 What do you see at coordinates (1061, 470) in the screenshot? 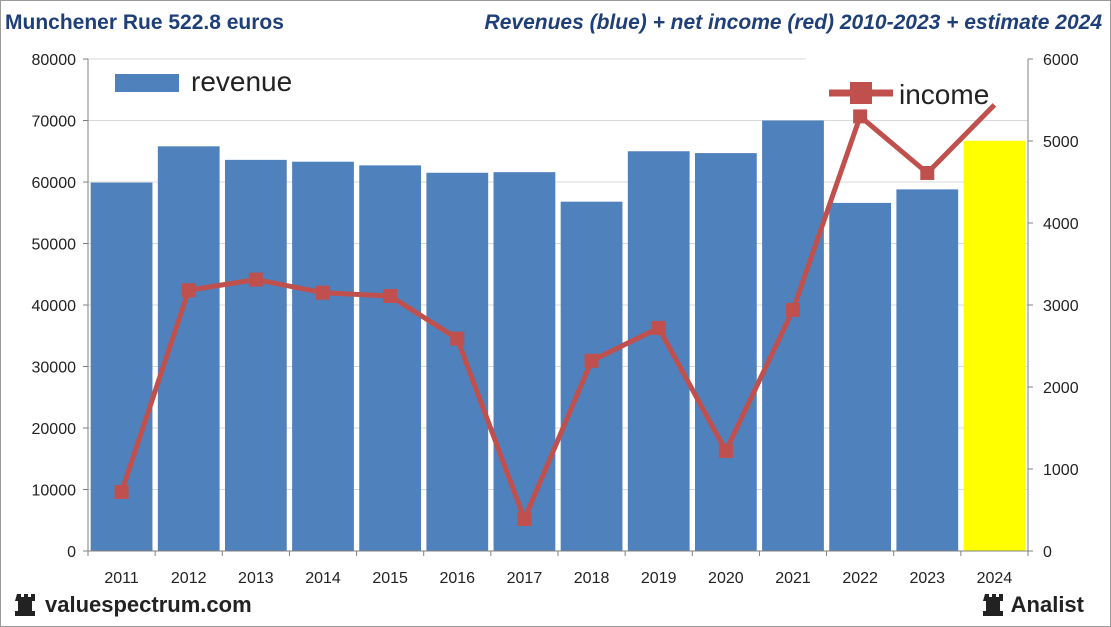
I see `y-right-tick-label: 1000` at bounding box center [1061, 470].